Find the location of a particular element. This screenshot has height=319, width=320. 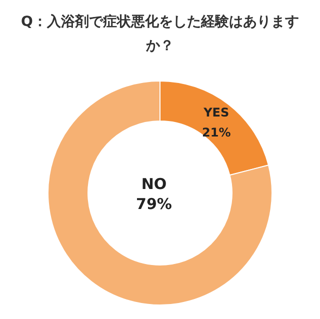

slice-label: NO is located at coordinates (154, 184).